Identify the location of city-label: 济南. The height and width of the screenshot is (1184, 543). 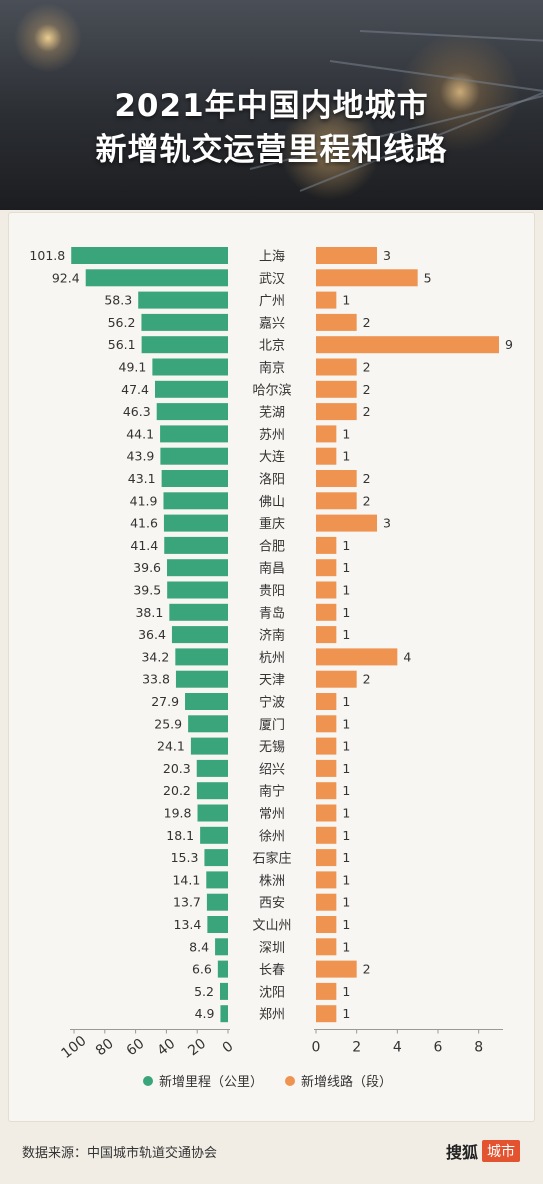
(272, 636).